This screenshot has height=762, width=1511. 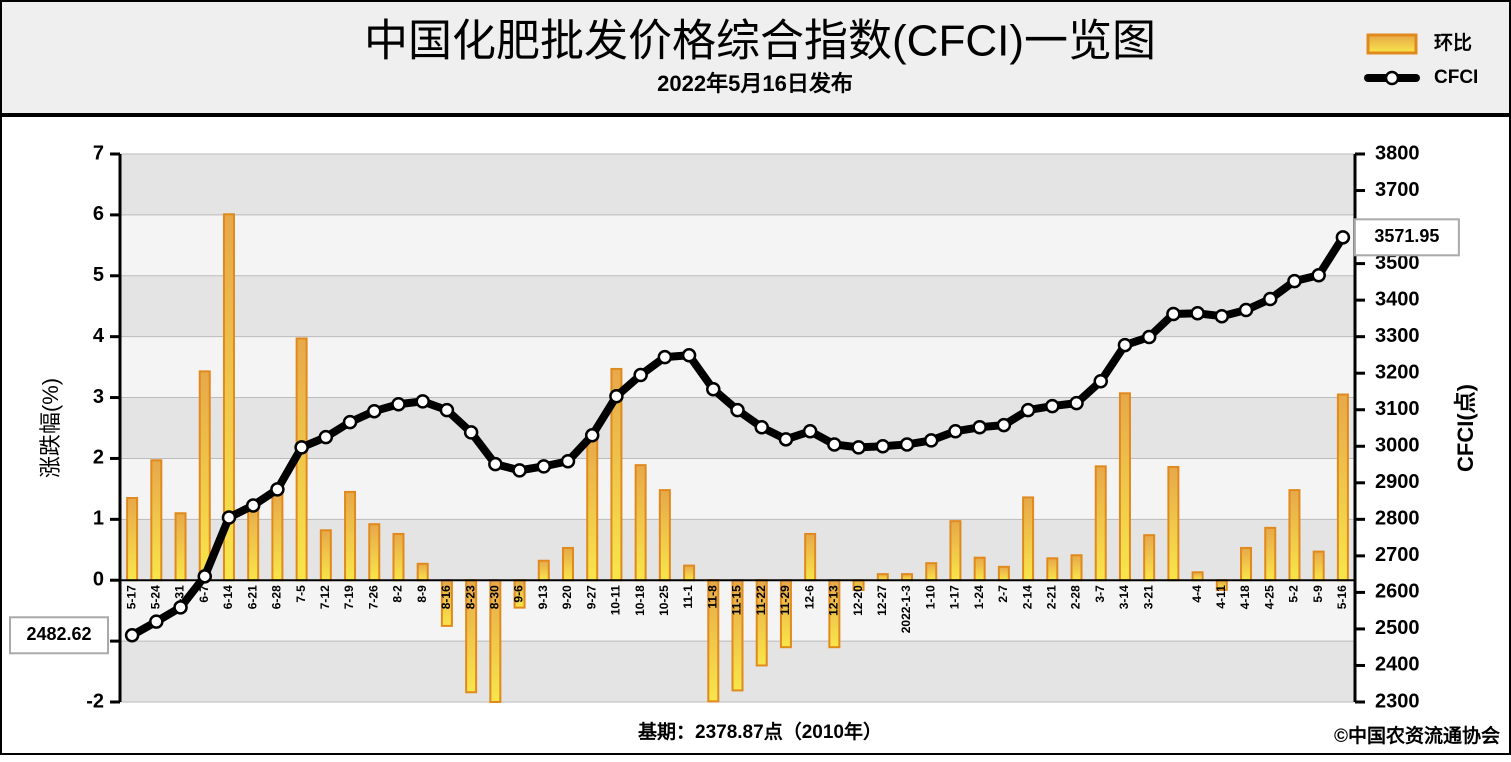 I want to click on x-tick-label: 4-4, so click(x=1197, y=594).